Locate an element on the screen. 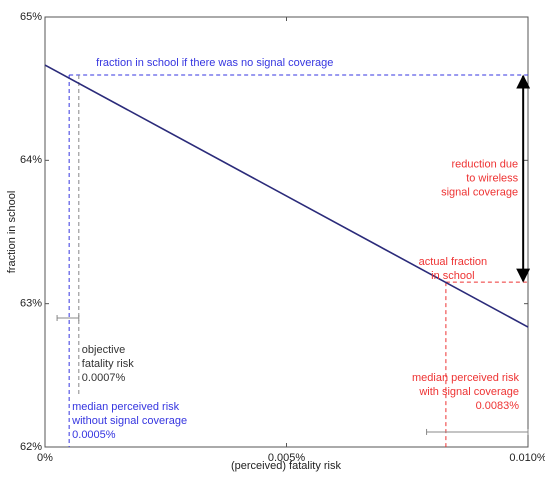  y-tick-label: 63% is located at coordinates (31, 304).